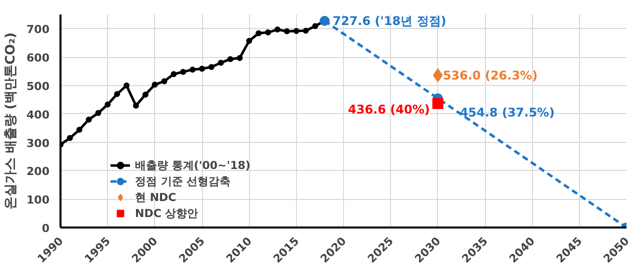  What do you see at coordinates (507, 112) in the screenshot?
I see `data-label: 454.8 (37.5%)` at bounding box center [507, 112].